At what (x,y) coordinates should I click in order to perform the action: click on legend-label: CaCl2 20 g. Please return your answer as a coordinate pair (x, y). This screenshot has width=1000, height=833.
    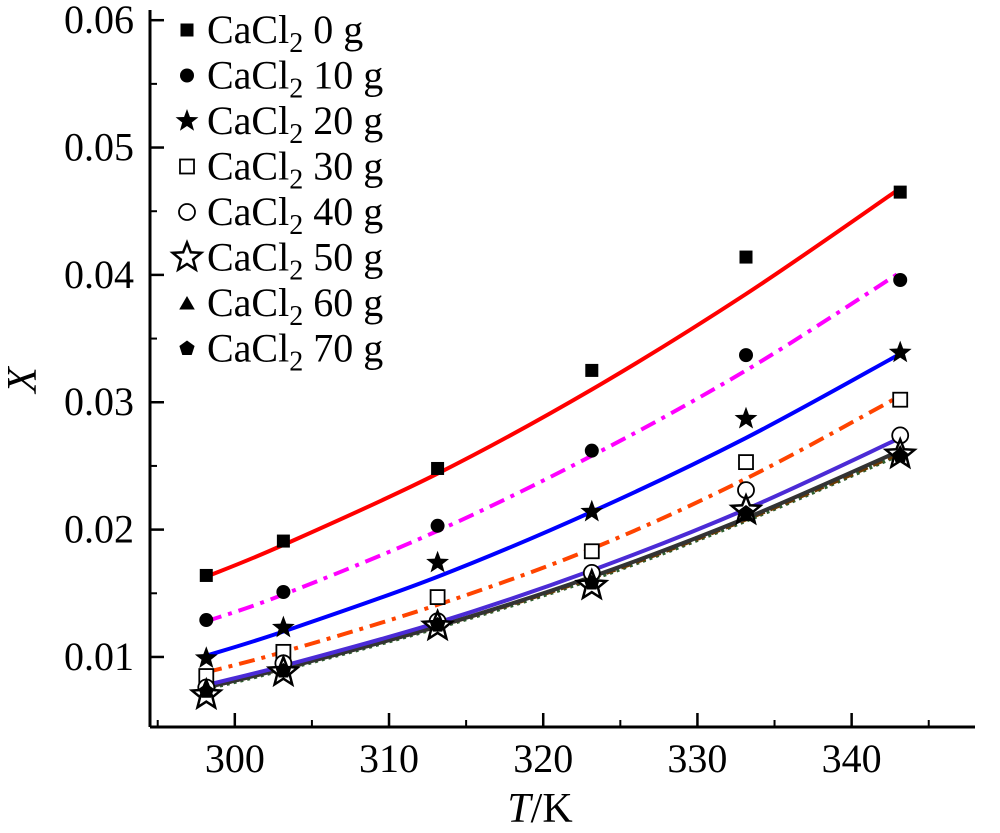
    Looking at the image, I should click on (295, 124).